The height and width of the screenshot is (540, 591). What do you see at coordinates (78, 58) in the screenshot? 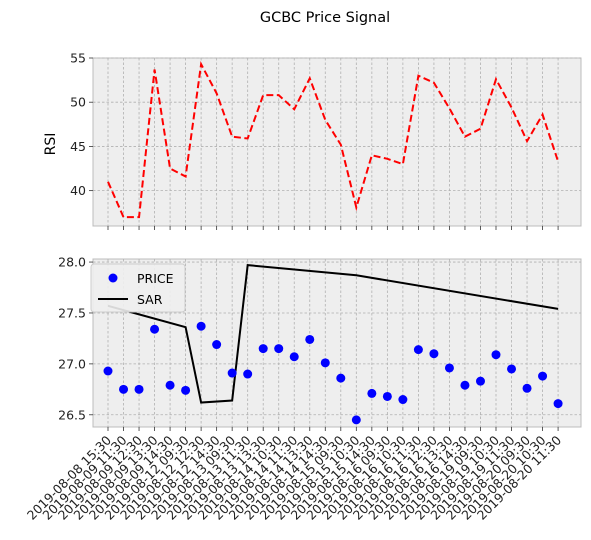
I see `y-tick-label: 55` at bounding box center [78, 58].